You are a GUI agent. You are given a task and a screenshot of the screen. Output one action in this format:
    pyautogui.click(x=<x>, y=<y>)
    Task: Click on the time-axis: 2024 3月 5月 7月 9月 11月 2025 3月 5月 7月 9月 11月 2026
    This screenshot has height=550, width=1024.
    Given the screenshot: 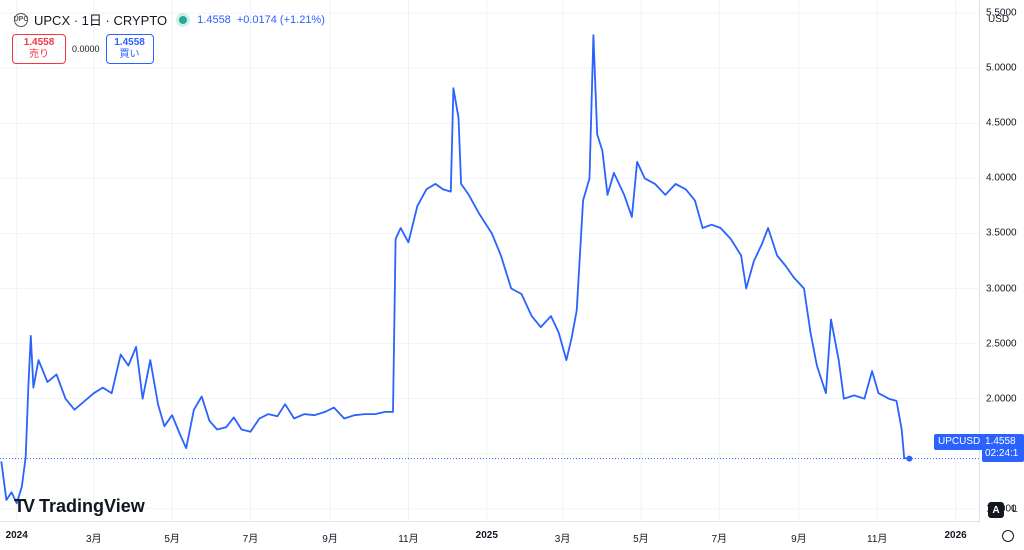 What is the action you would take?
    pyautogui.click(x=490, y=536)
    